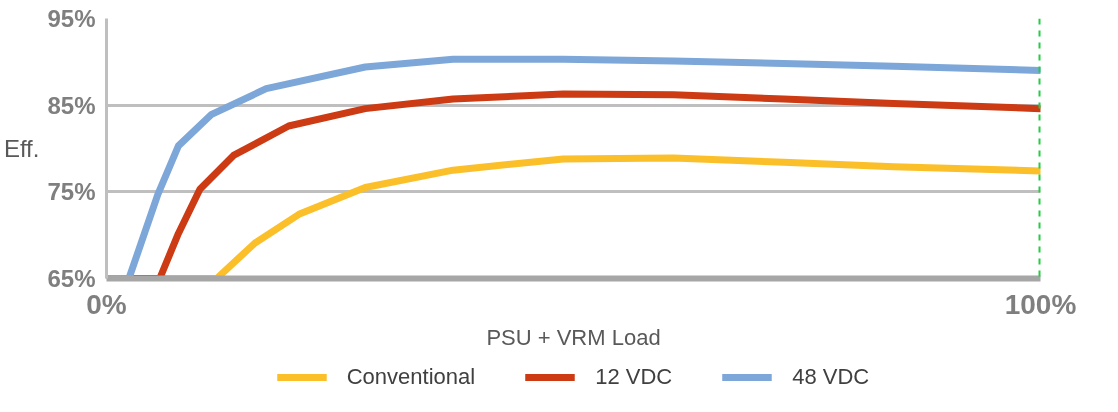  I want to click on legend-label: 12 VDC, so click(634, 377).